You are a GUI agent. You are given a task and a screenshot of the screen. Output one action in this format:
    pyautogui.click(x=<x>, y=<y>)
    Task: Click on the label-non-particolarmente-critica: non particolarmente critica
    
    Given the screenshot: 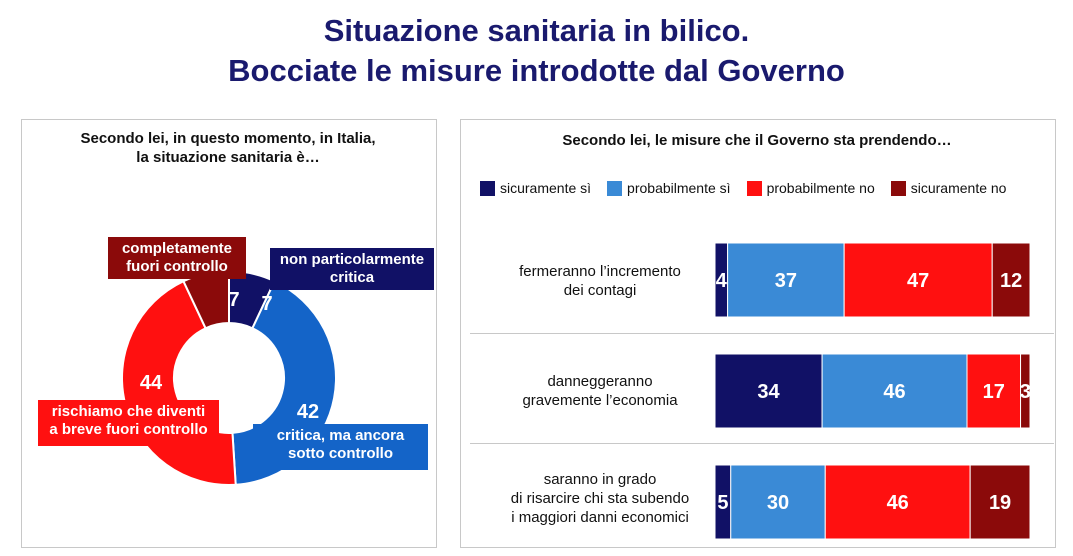 What is the action you would take?
    pyautogui.click(x=352, y=269)
    